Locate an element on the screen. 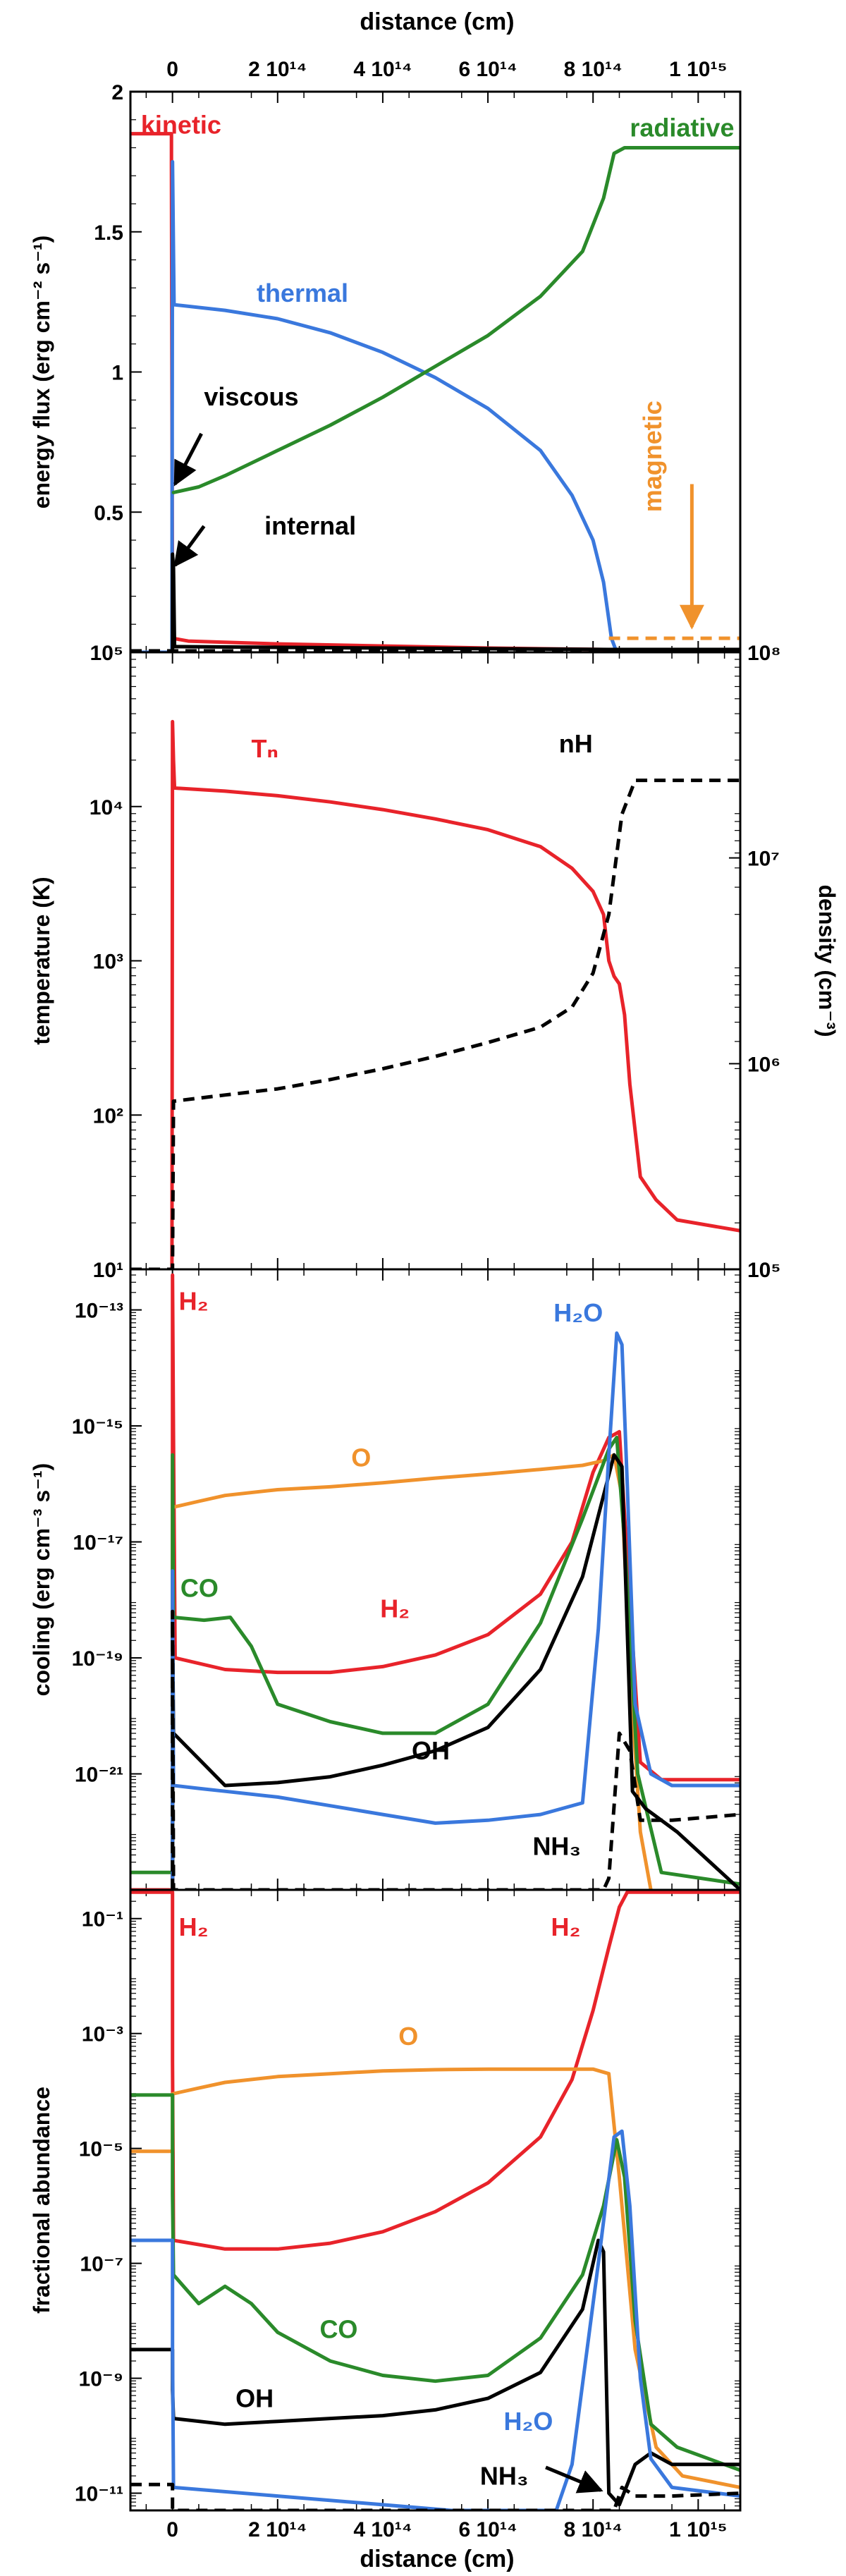 This screenshot has width=846, height=2576. right-tick-label: 10⁸ is located at coordinates (764, 654).